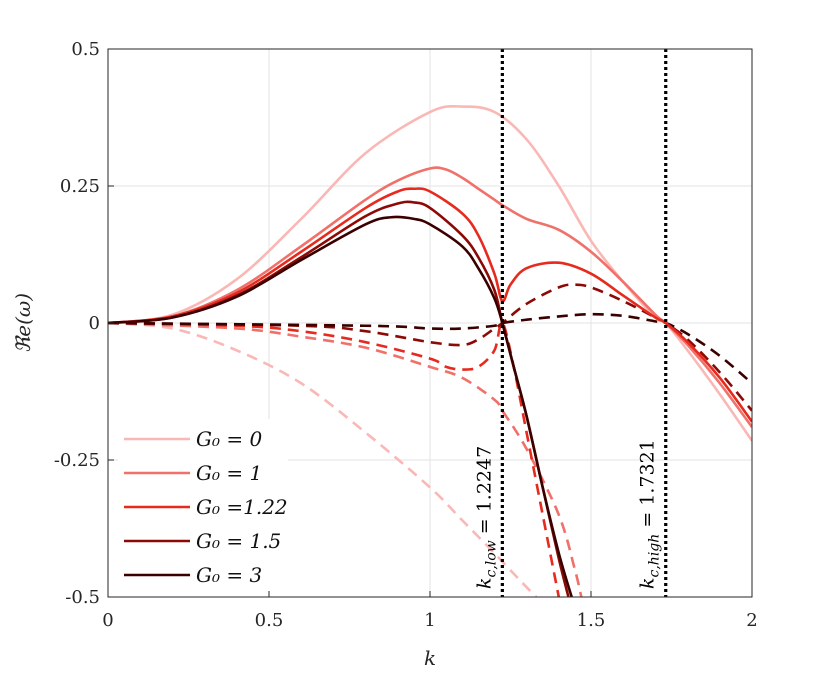  What do you see at coordinates (82, 597) in the screenshot?
I see `y-tick-label: -0.5` at bounding box center [82, 597].